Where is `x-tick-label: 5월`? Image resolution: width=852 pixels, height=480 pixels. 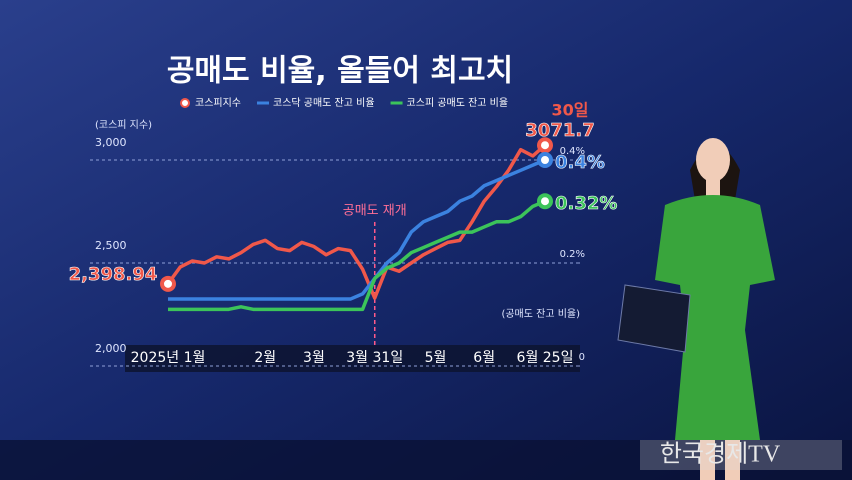 x-tick-label: 5월 is located at coordinates (436, 358).